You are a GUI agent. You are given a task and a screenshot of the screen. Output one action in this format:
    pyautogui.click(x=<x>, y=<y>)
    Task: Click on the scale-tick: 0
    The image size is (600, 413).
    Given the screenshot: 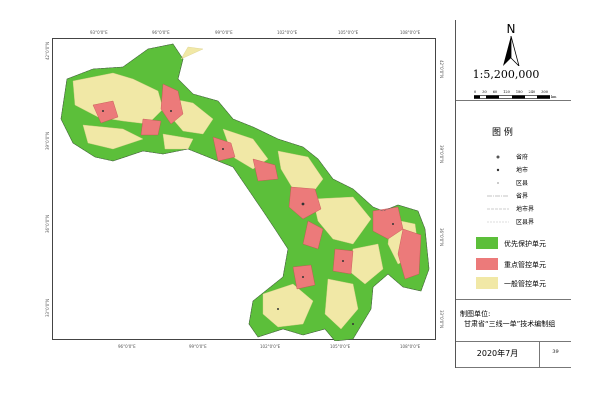 What is the action you would take?
    pyautogui.click(x=475, y=92)
    